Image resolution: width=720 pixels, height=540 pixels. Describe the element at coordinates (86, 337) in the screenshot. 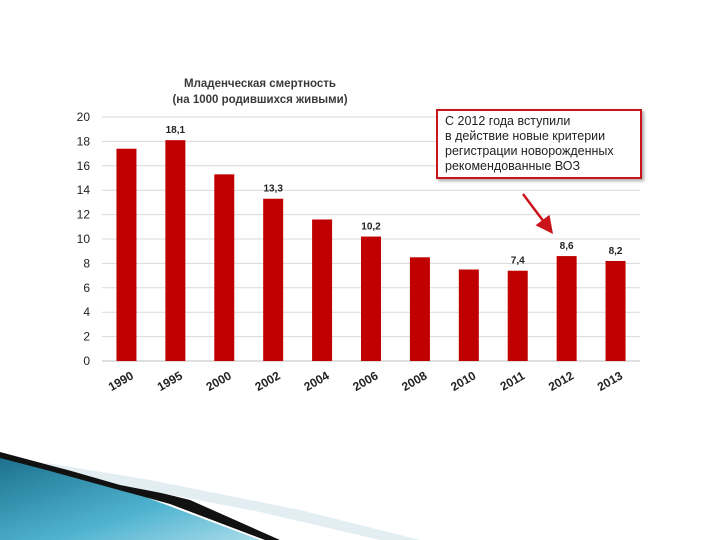

I see `y-tick-label: 2` at that location.